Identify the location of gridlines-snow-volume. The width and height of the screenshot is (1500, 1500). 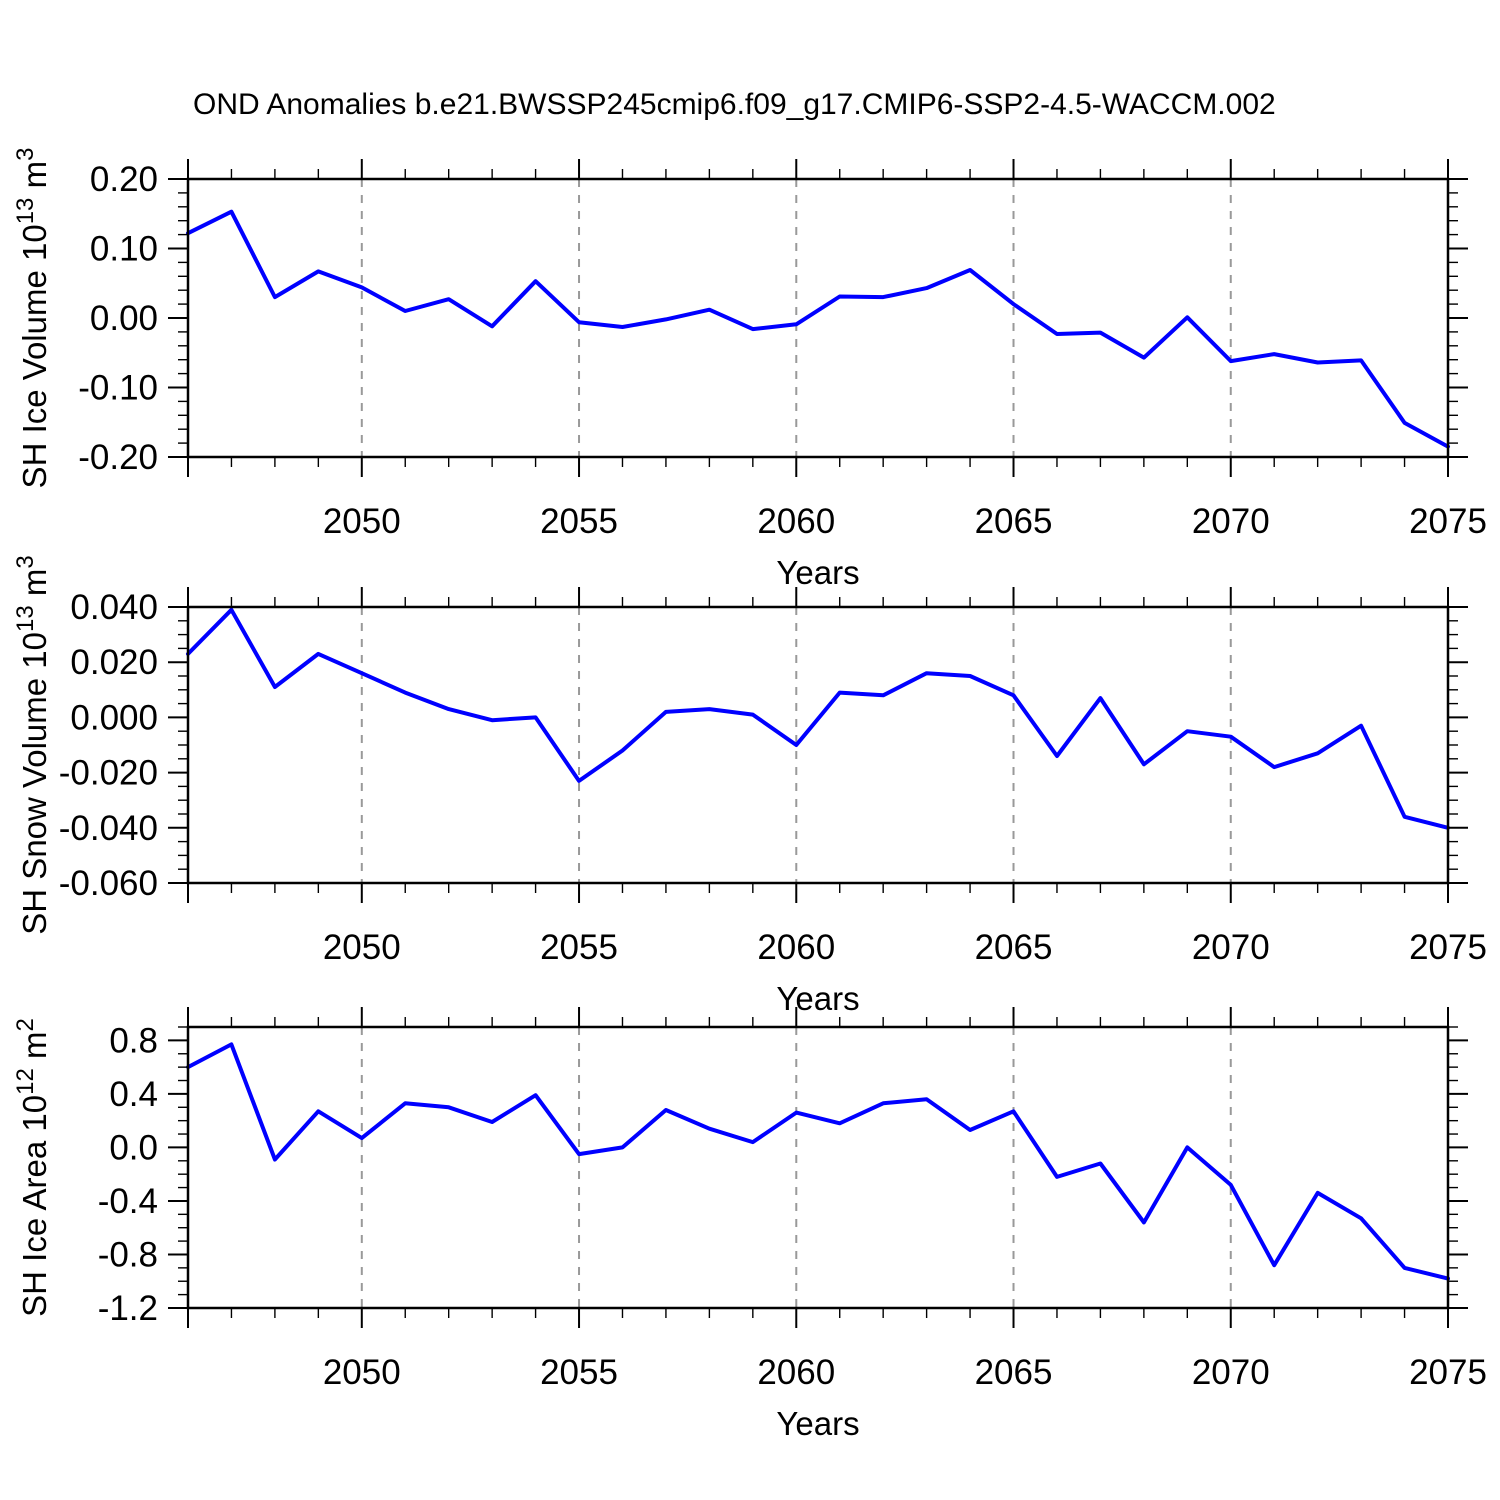
(796, 745).